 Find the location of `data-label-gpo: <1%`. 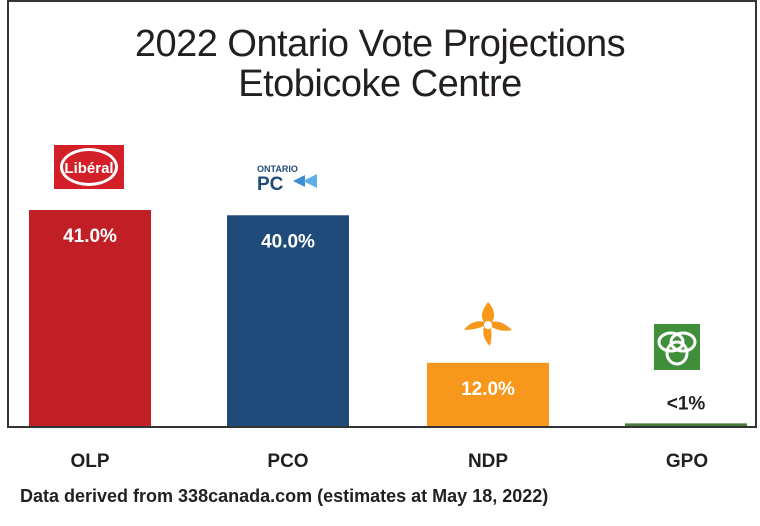

data-label-gpo: <1% is located at coordinates (686, 403).